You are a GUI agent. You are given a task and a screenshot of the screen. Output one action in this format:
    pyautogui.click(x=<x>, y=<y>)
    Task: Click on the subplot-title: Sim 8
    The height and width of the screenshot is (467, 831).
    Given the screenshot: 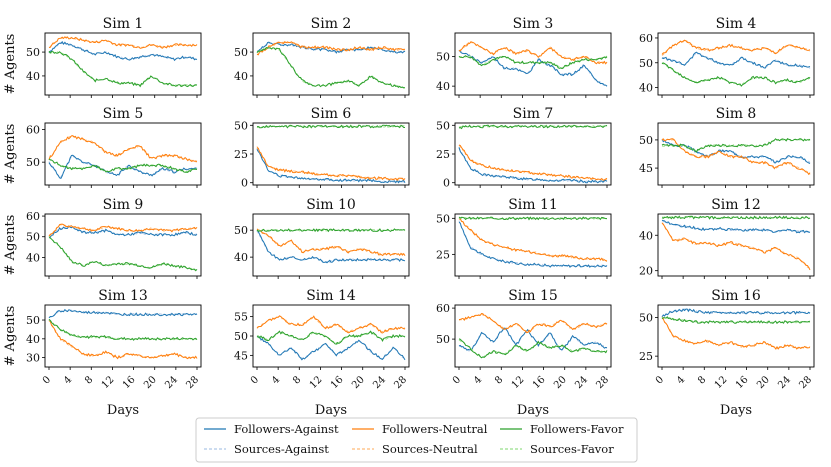 What is the action you would take?
    pyautogui.click(x=736, y=114)
    